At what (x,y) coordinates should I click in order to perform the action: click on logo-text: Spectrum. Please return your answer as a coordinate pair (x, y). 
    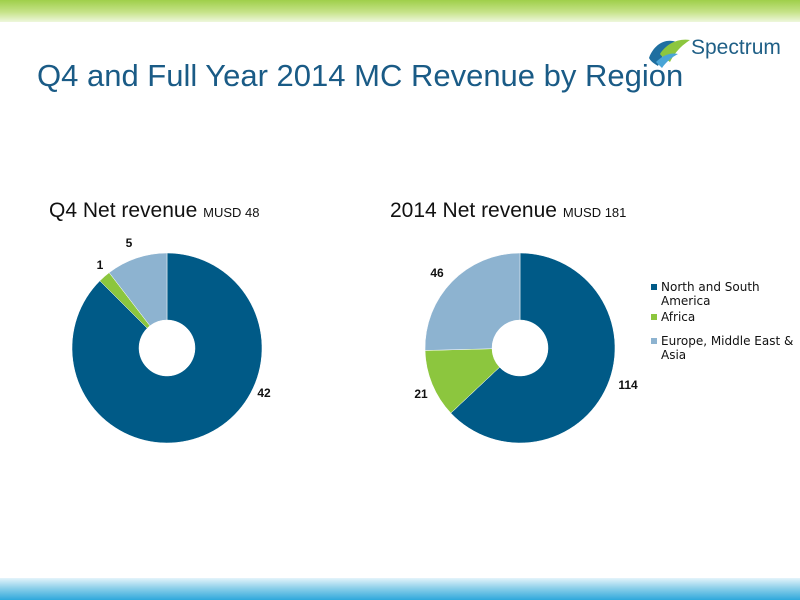
    Looking at the image, I should click on (736, 47).